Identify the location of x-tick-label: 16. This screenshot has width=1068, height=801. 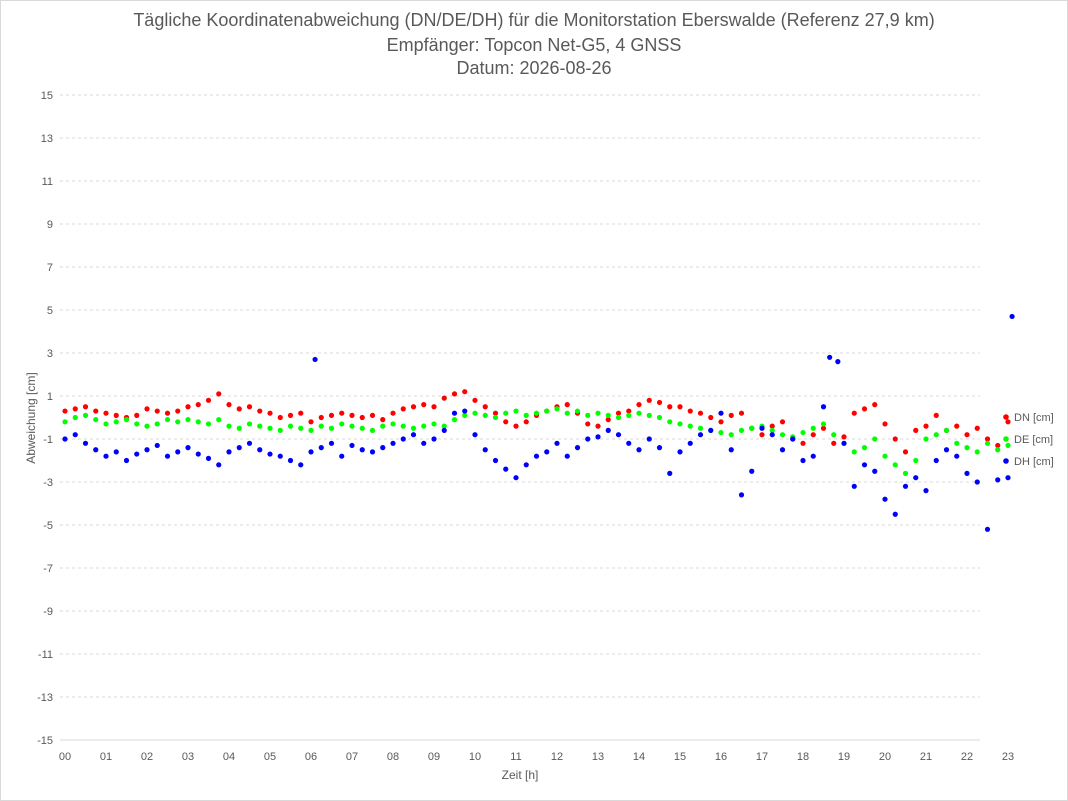
(721, 757).